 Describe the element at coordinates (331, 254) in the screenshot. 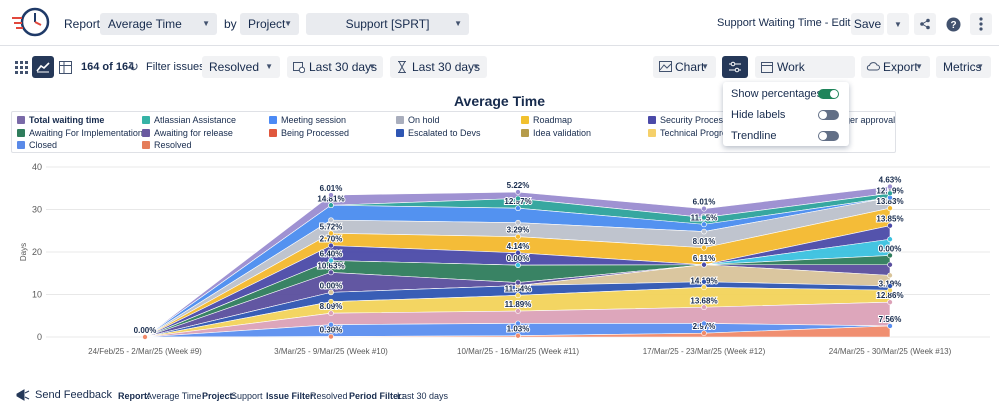

I see `data-label: 6.40%` at that location.